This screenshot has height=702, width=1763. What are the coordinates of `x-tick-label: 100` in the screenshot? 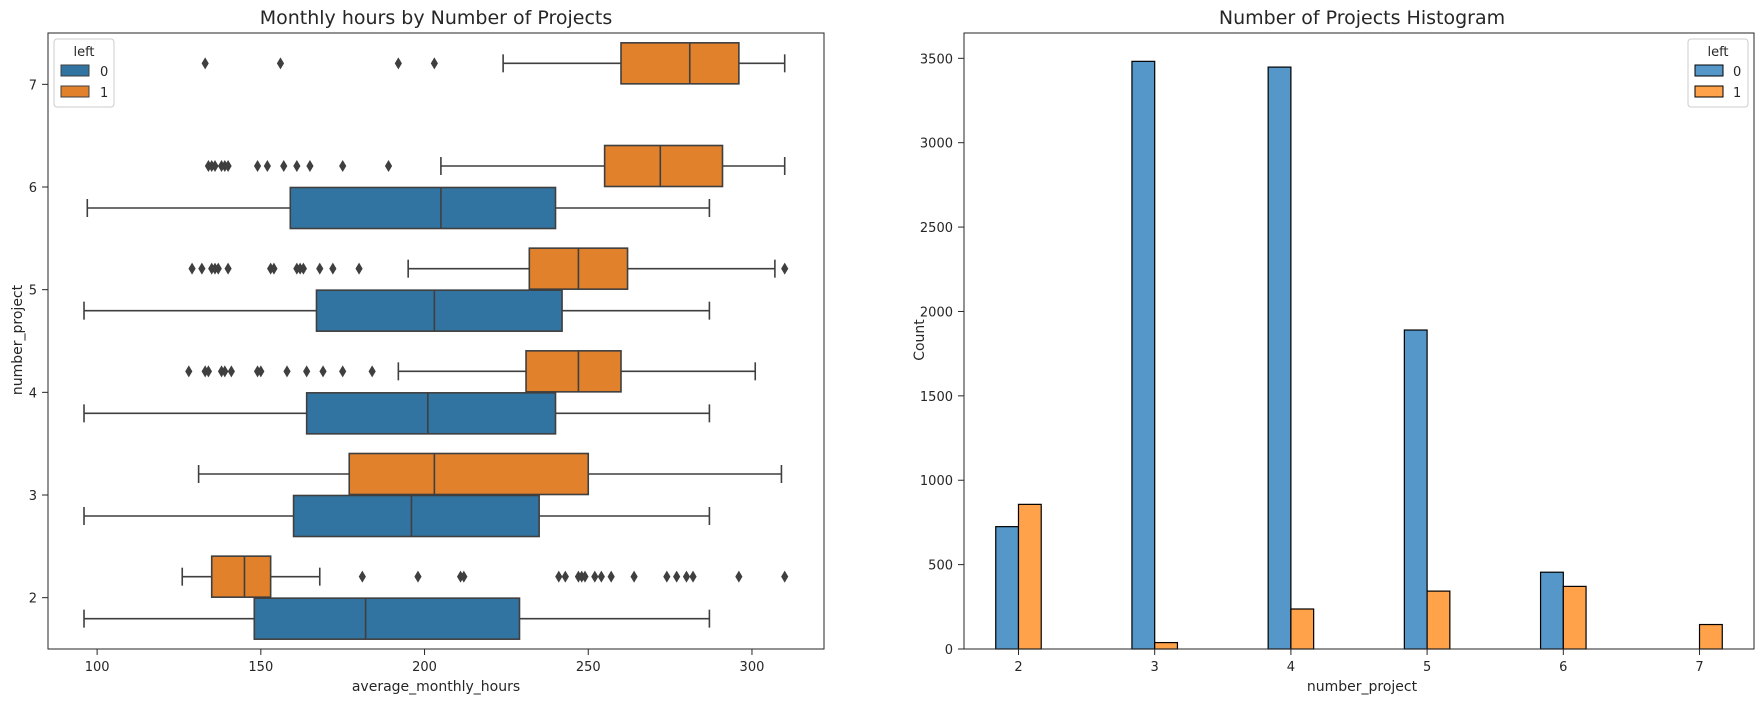 It's located at (97, 667).